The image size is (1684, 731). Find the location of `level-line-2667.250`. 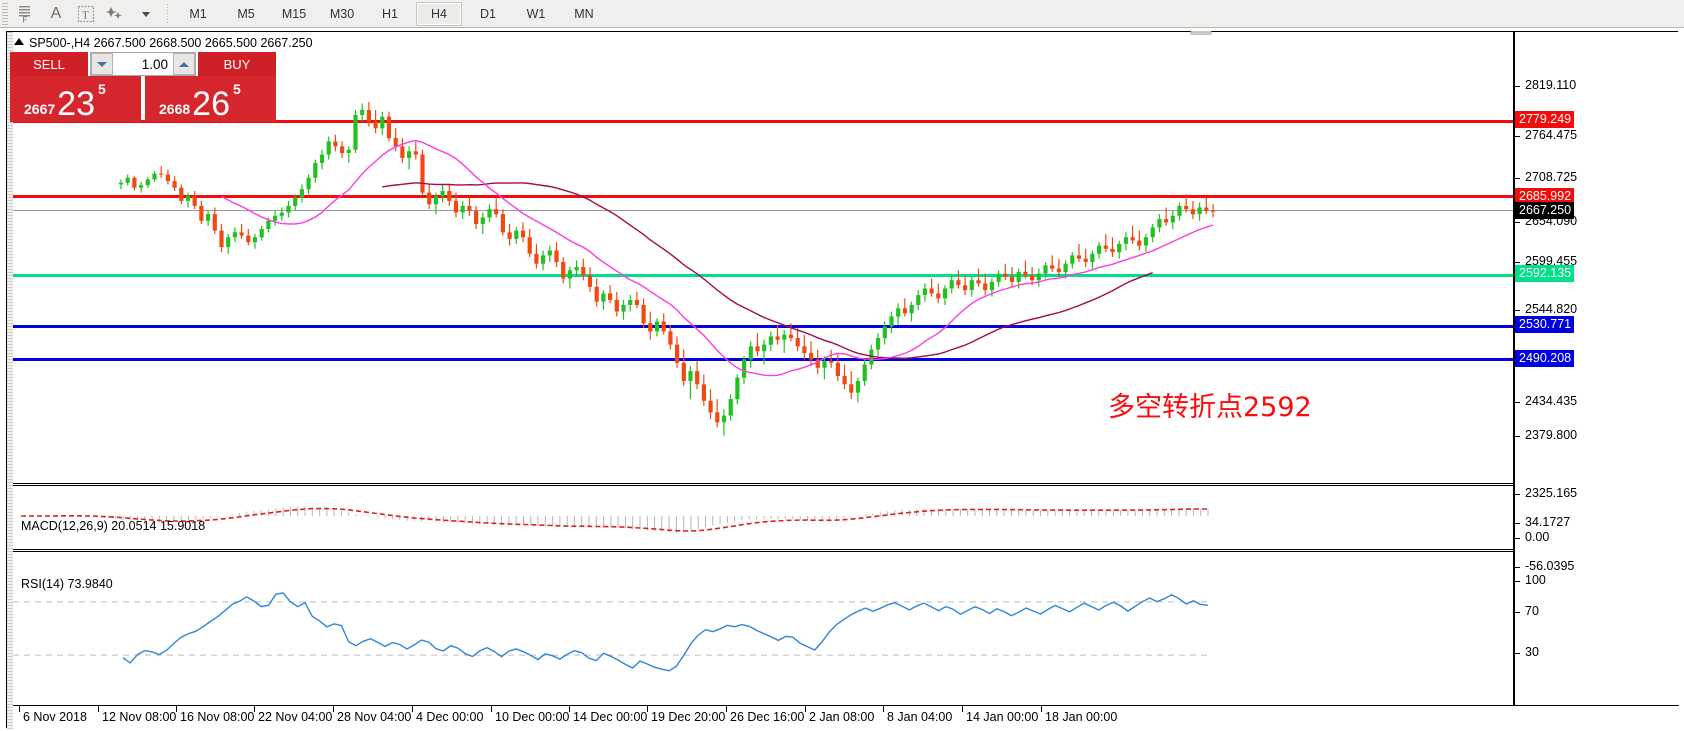

level-line-2667.250 is located at coordinates (763, 210).